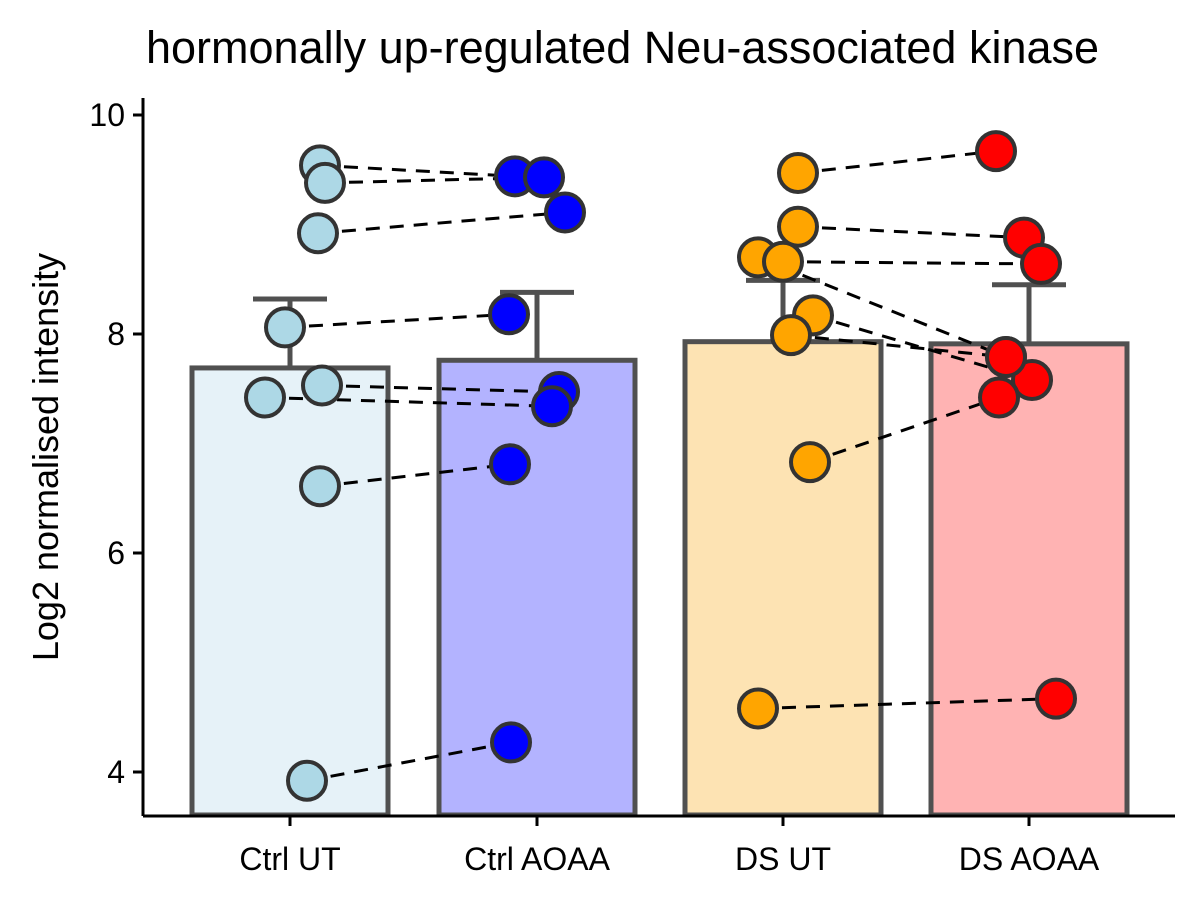  Describe the element at coordinates (1029, 859) in the screenshot. I see `x-tick-label: DS AOAA` at that location.